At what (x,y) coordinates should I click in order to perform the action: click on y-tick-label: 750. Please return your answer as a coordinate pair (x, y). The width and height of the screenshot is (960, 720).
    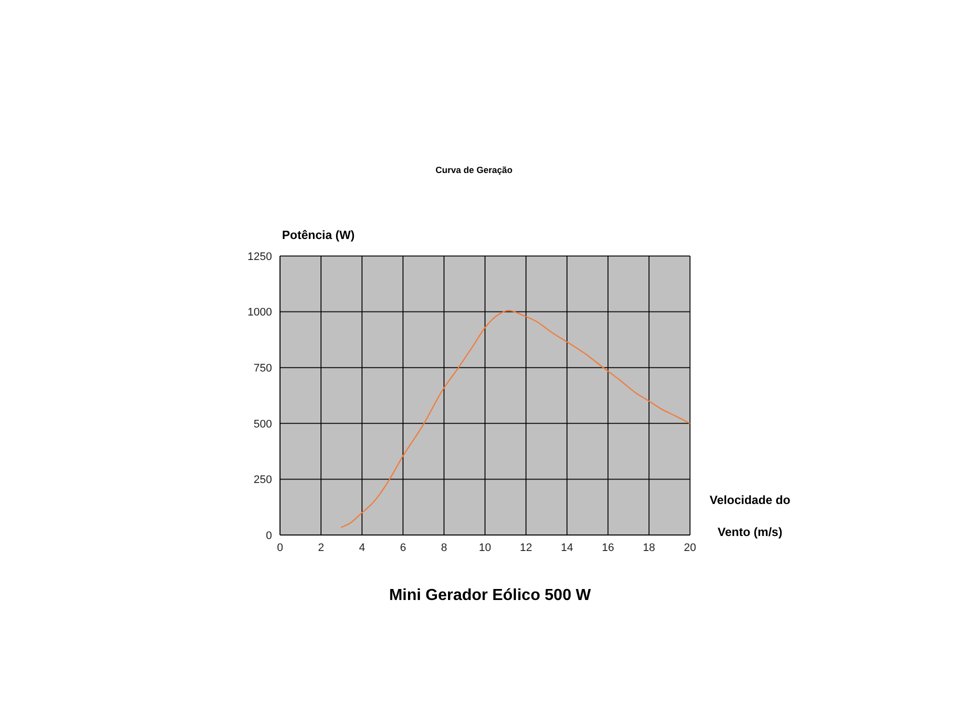
    Looking at the image, I should click on (263, 368).